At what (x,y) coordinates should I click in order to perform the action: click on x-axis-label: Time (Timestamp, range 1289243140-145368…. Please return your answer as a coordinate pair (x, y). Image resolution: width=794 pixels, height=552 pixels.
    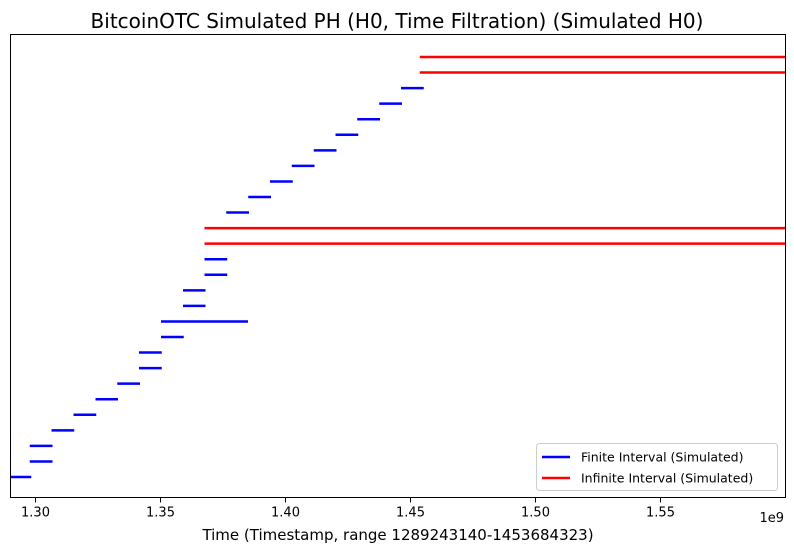
    Looking at the image, I should click on (397, 535).